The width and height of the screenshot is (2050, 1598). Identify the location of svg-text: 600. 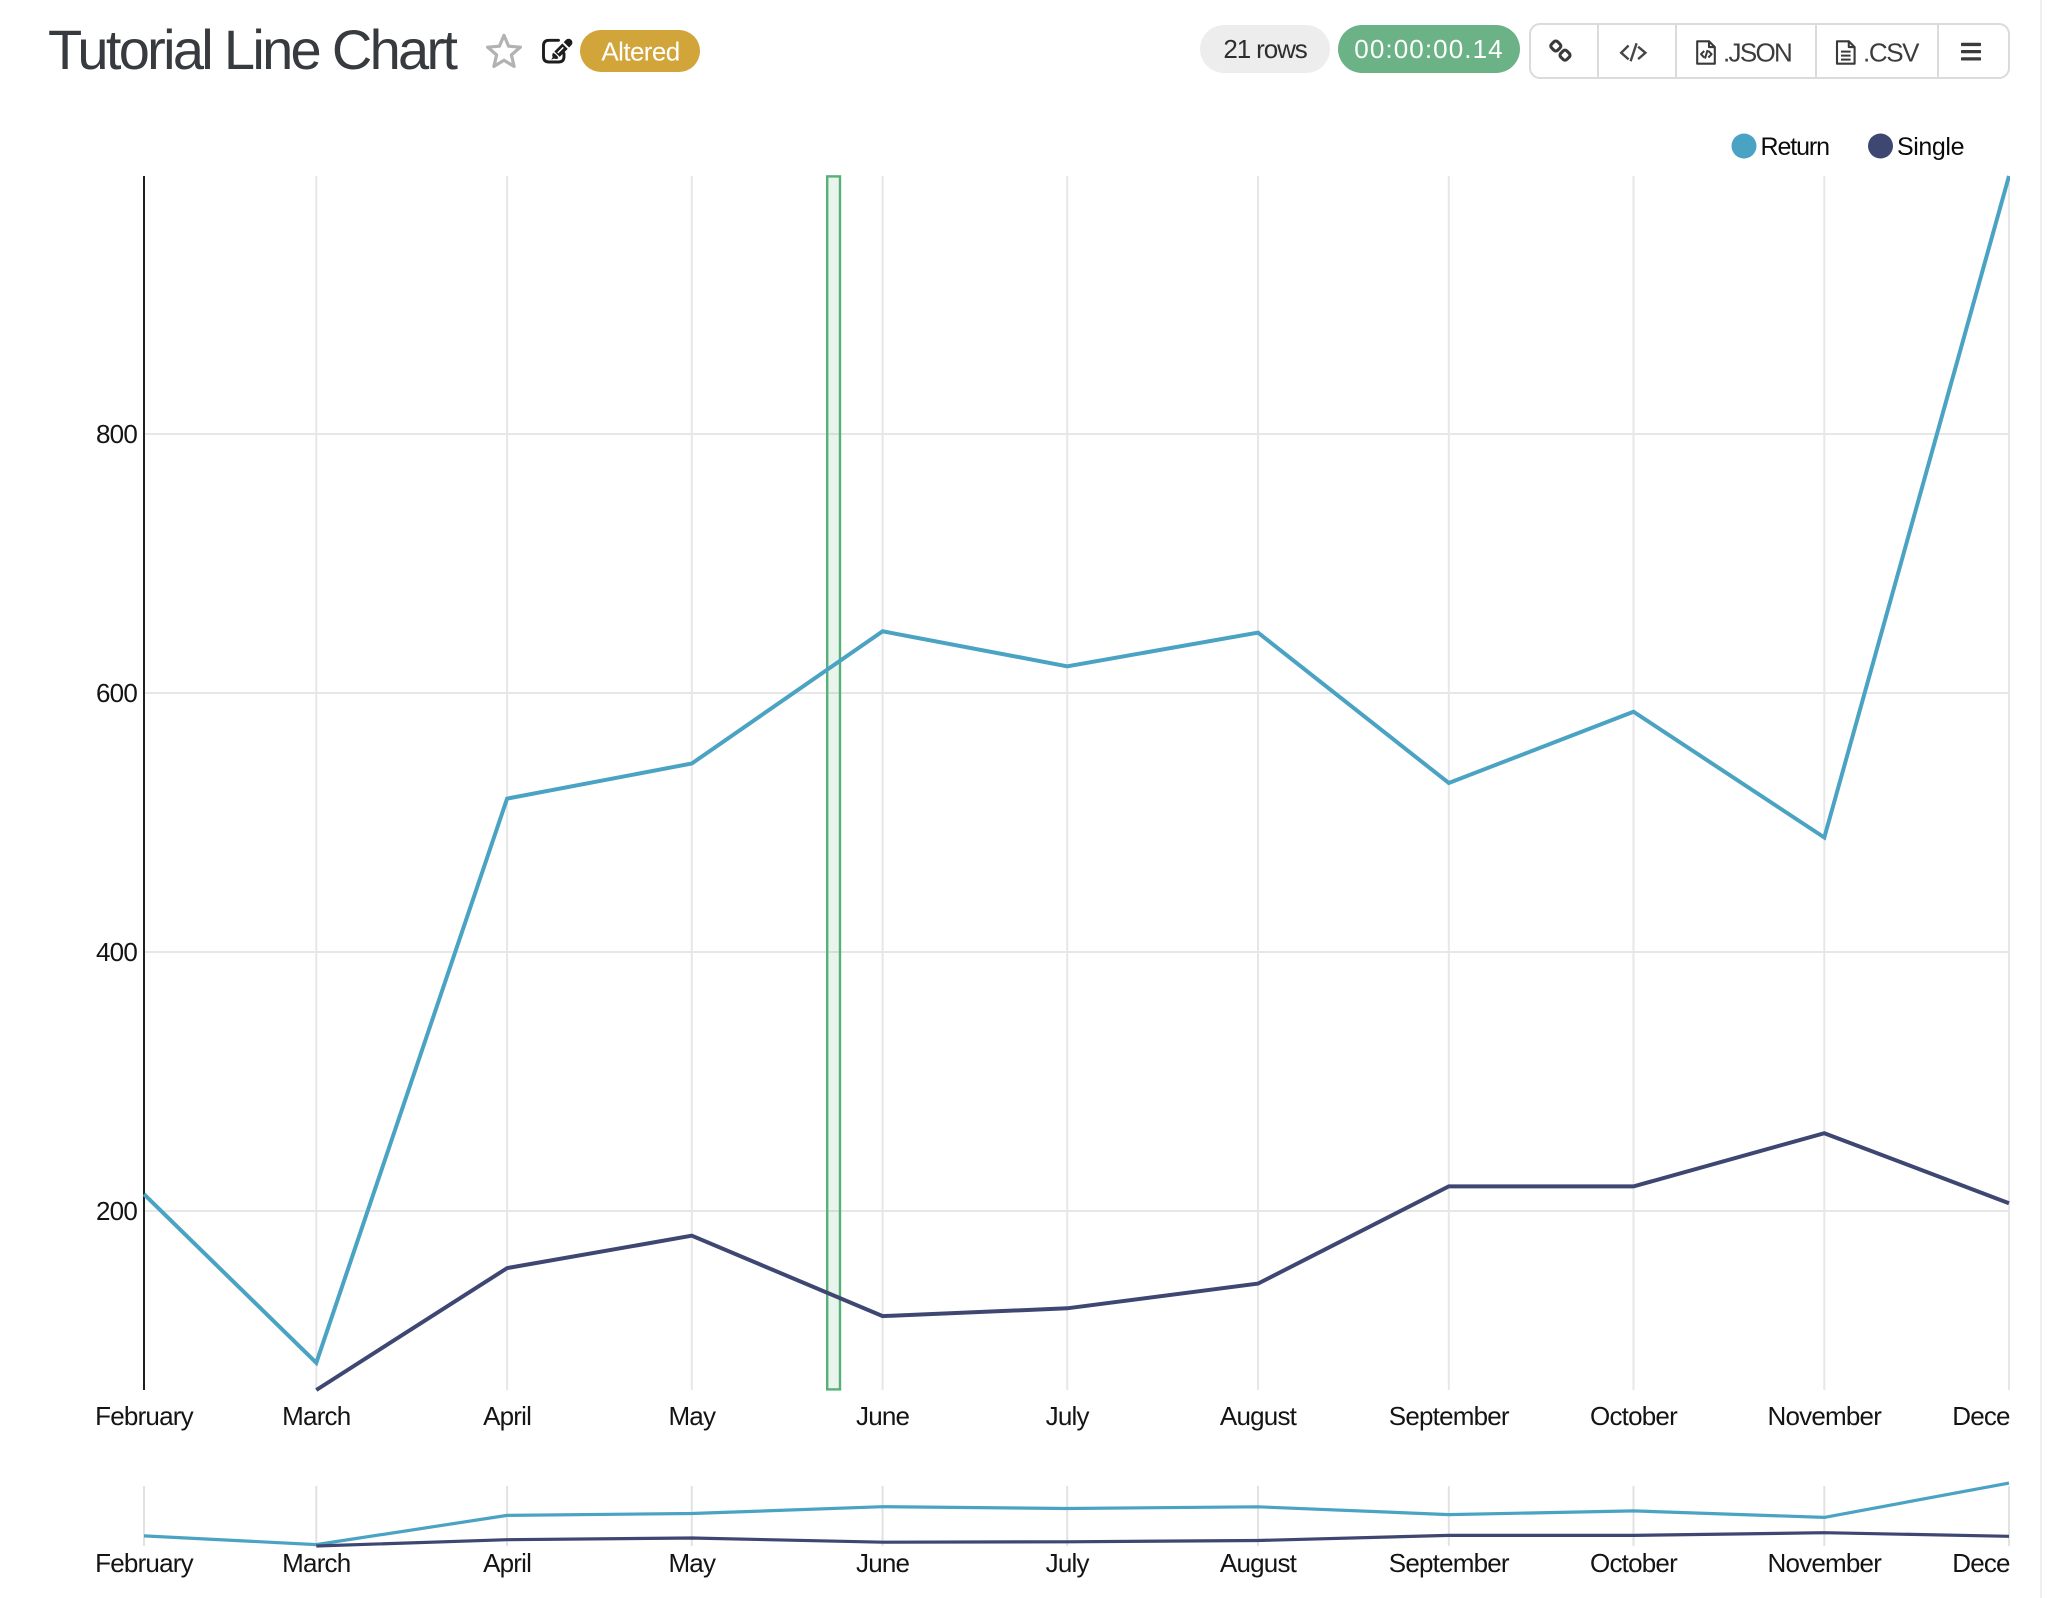
(116, 693).